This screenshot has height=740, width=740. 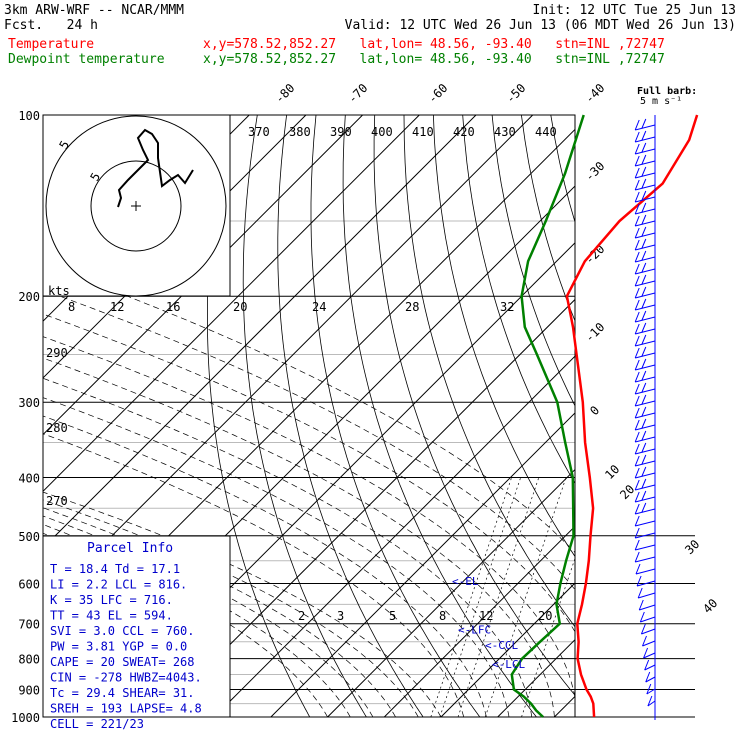 What do you see at coordinates (357, 93) in the screenshot?
I see `isotherm-label: -70` at bounding box center [357, 93].